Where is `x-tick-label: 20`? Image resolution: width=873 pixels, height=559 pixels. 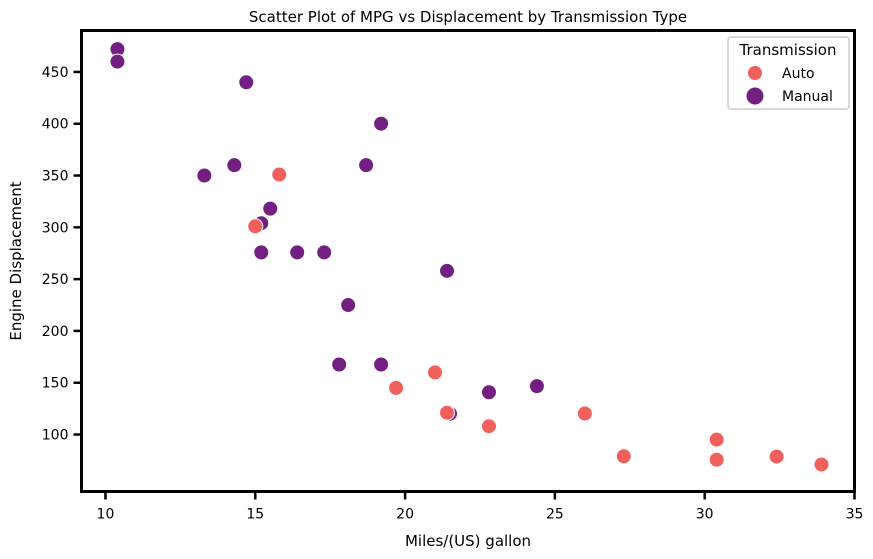
x-tick-label: 20 is located at coordinates (405, 515).